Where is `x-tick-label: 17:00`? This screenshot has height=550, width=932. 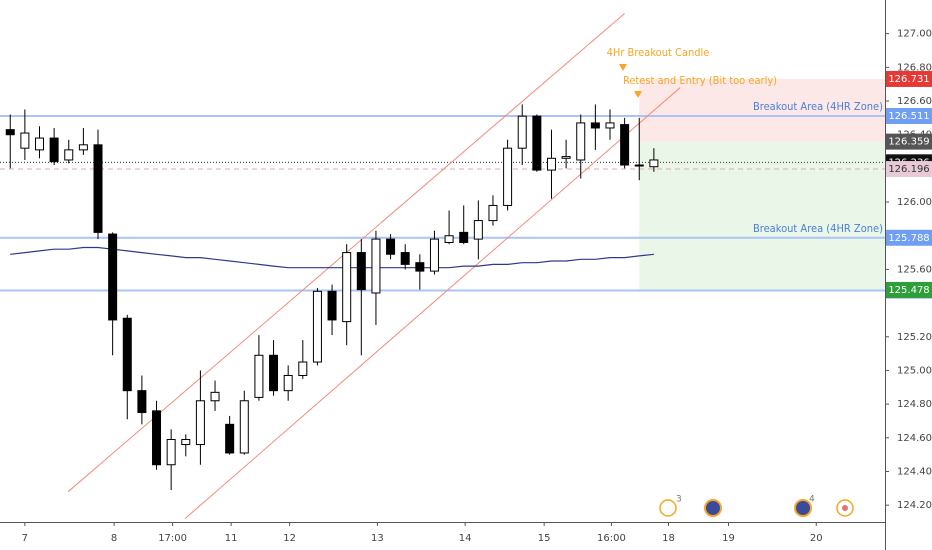
x-tick-label: 17:00 is located at coordinates (172, 538).